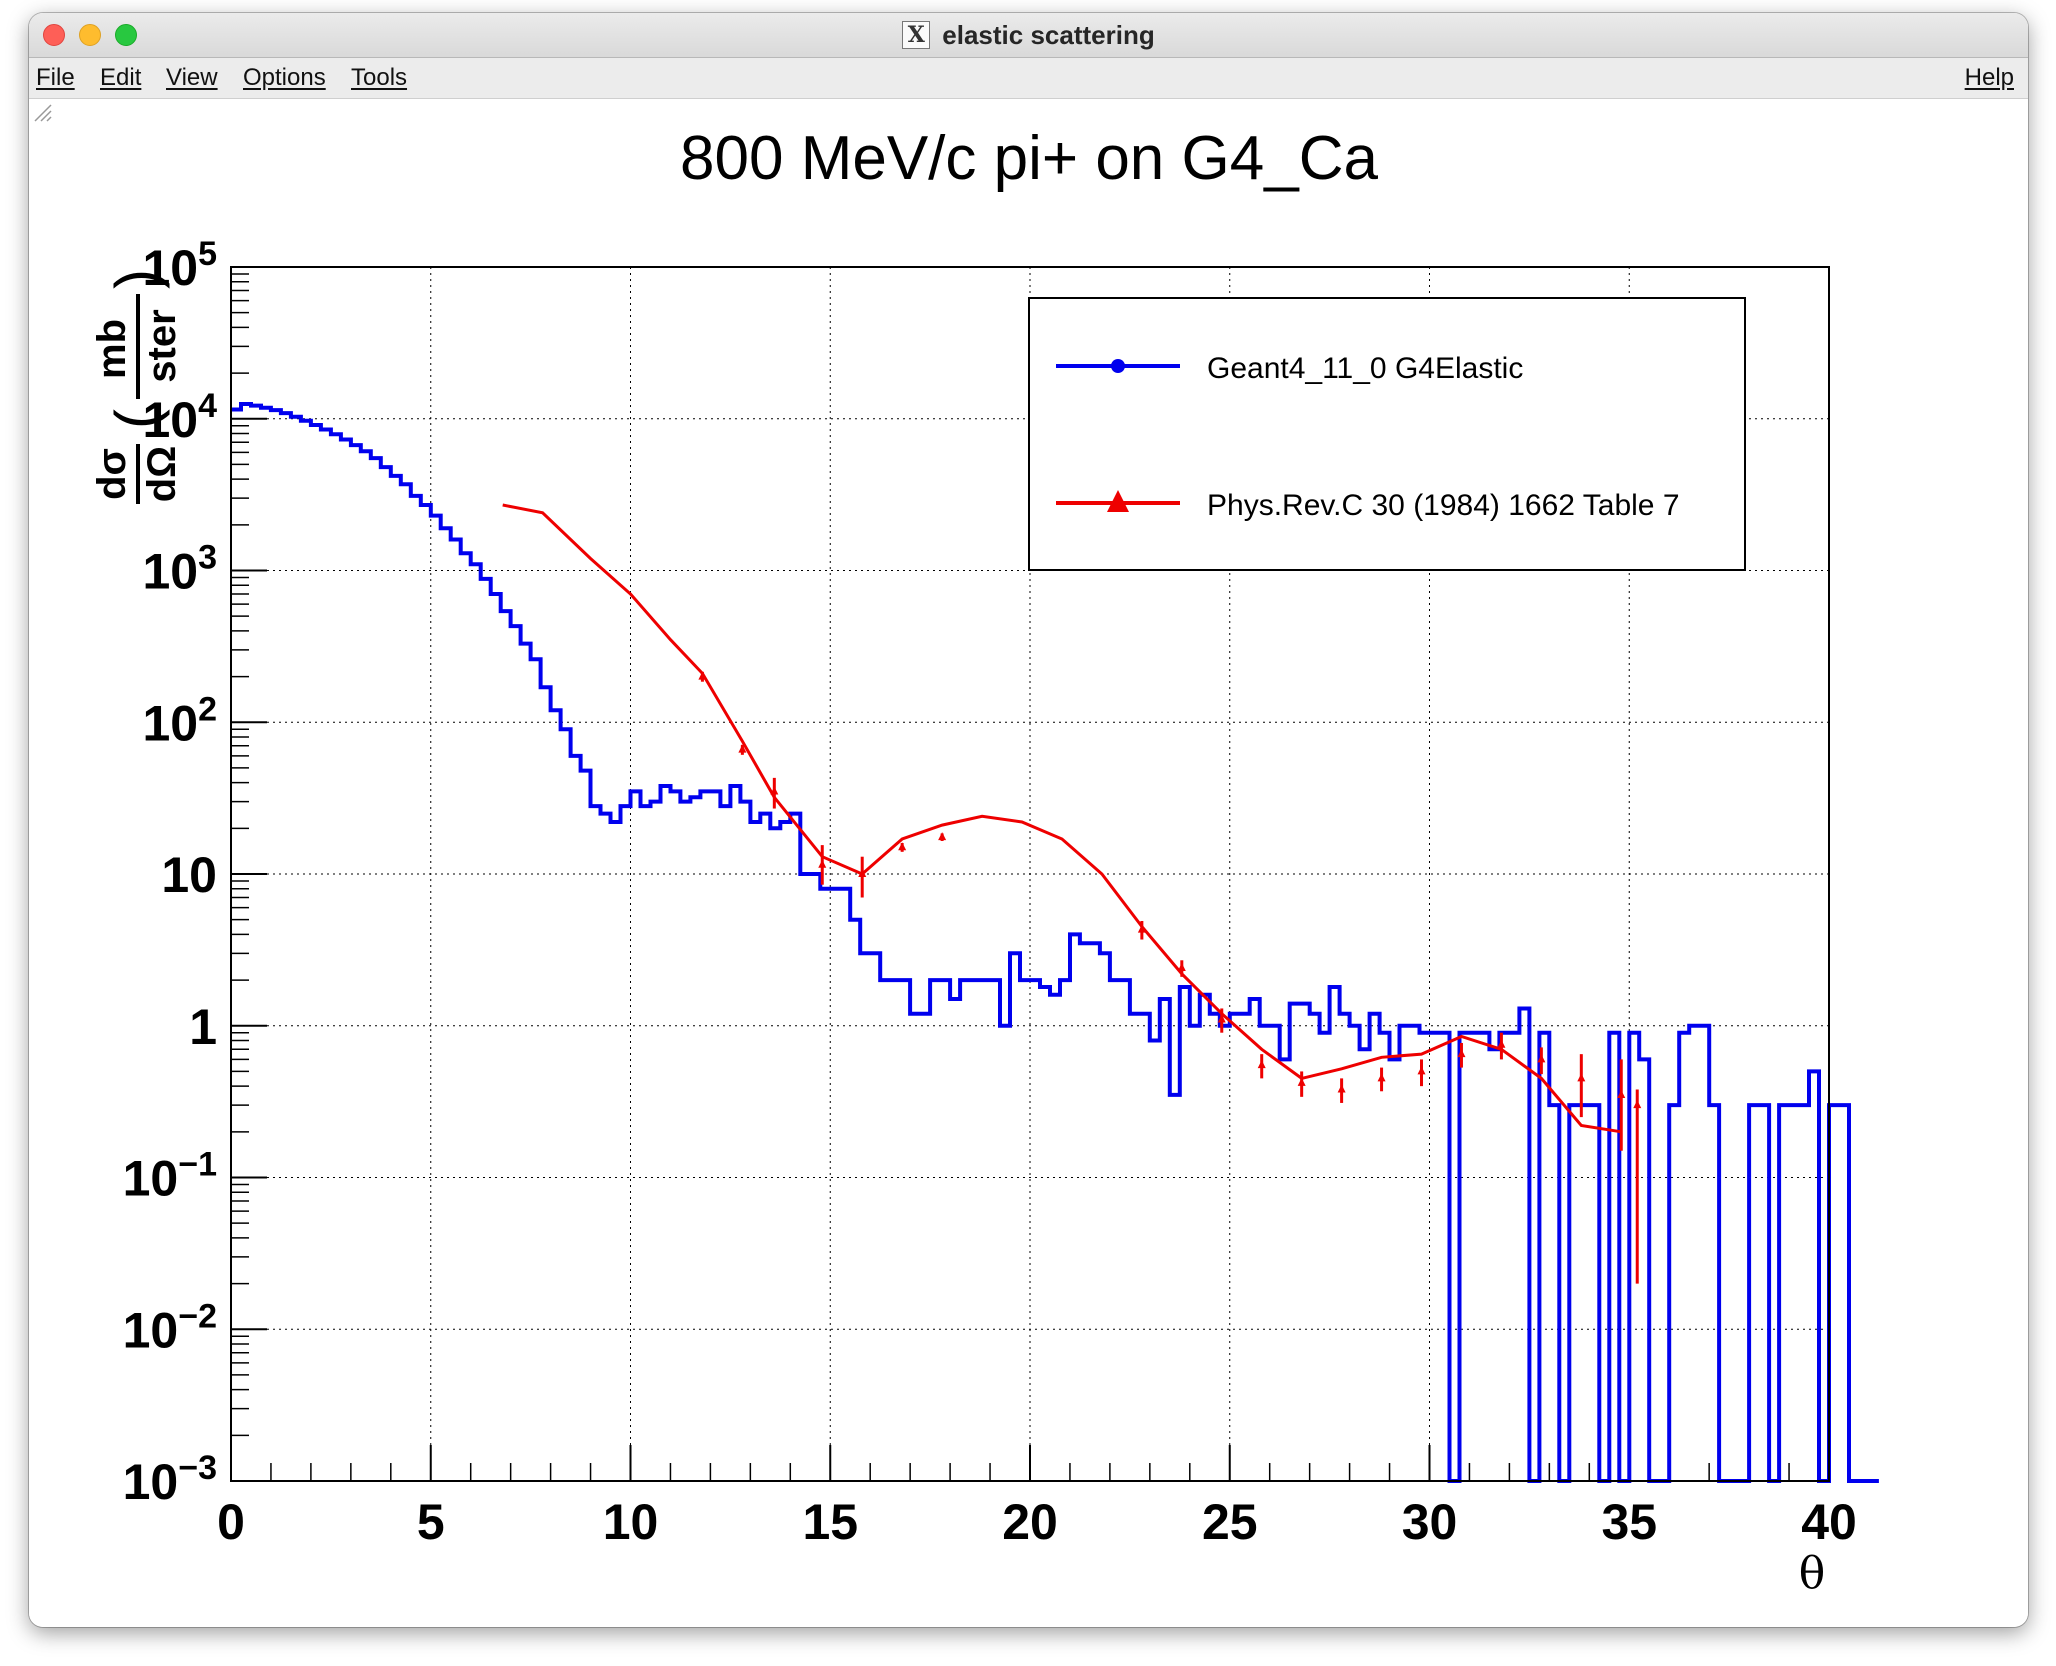 The width and height of the screenshot is (2056, 1666). What do you see at coordinates (136, 279) in the screenshot?
I see `y-title-paren-close: )` at bounding box center [136, 279].